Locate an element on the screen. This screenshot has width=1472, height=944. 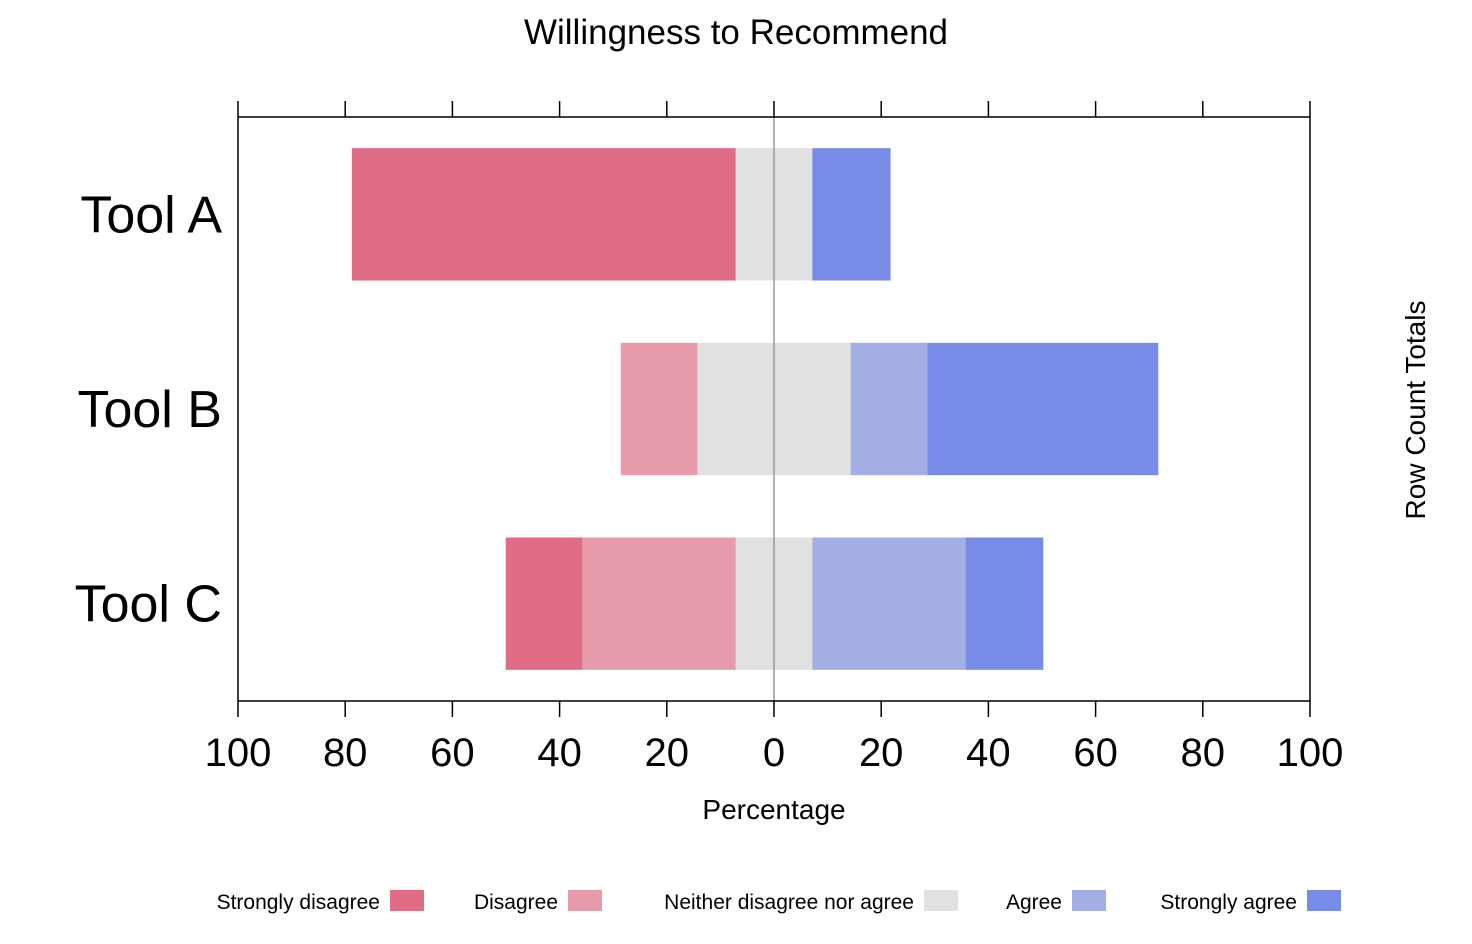
legend-label: Disagree is located at coordinates (516, 902).